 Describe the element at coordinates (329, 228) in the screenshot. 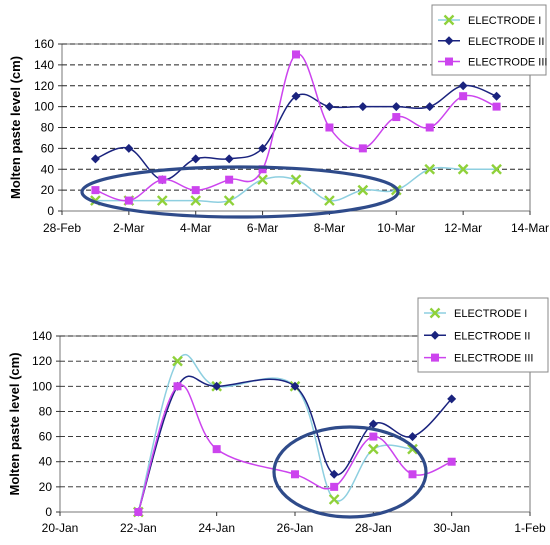

I see `x-tick-label: 8-Mar` at that location.